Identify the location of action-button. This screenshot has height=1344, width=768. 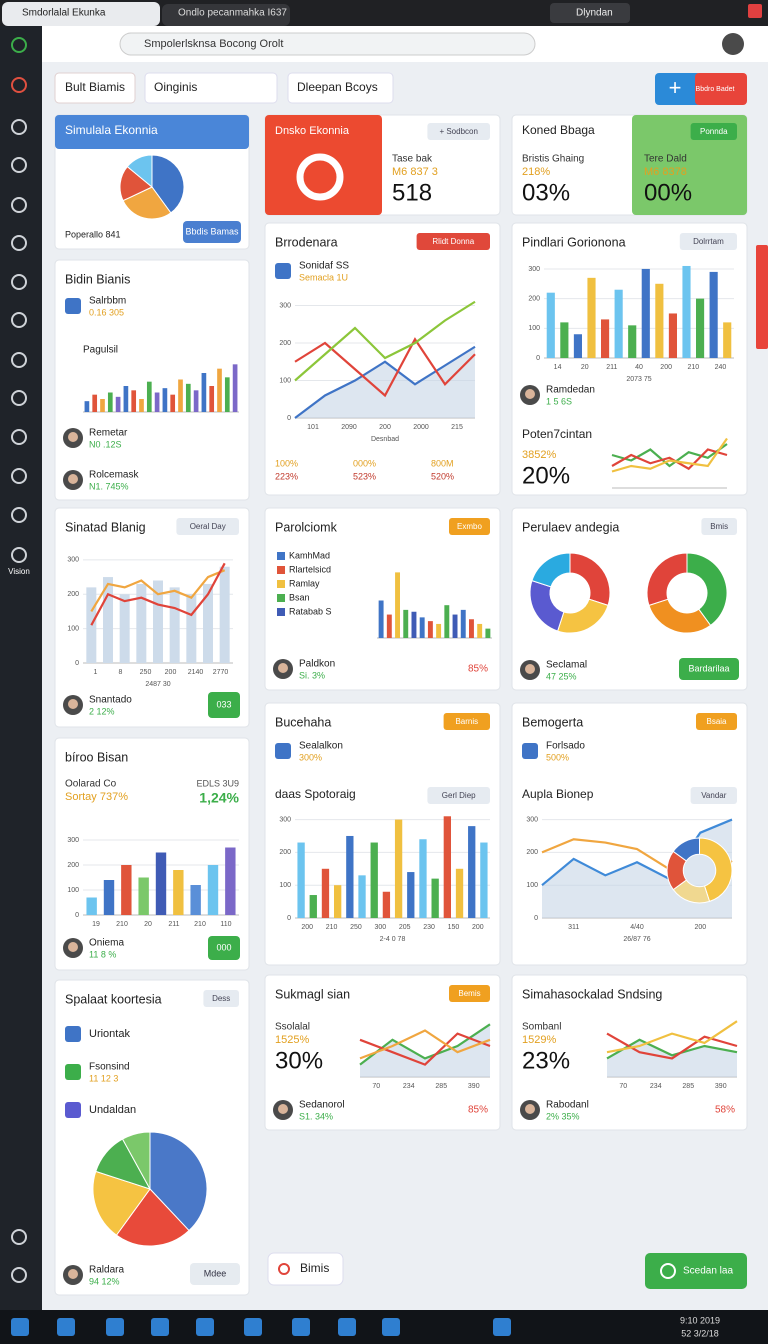
(696, 1271).